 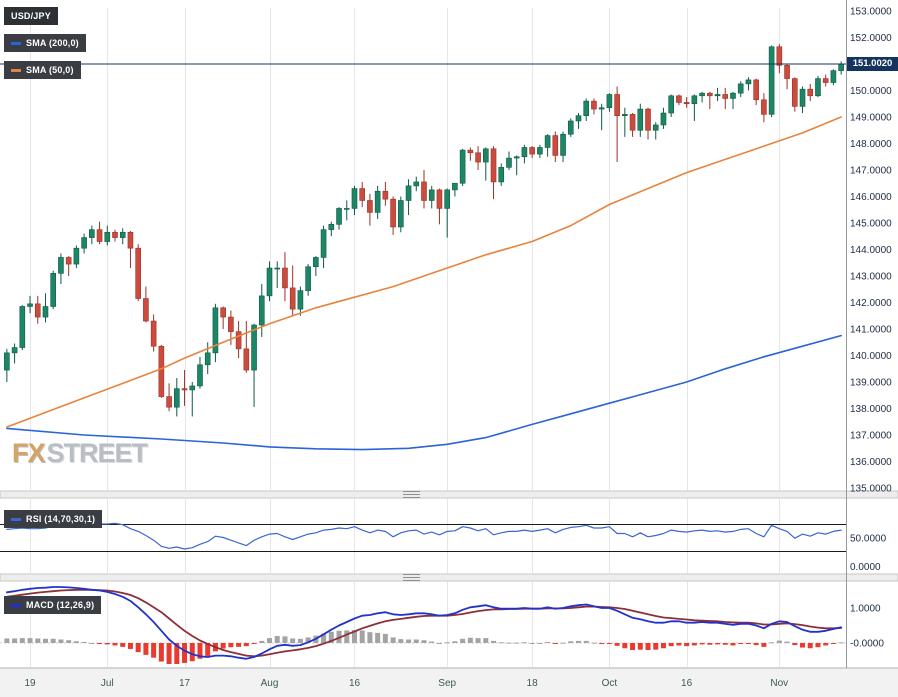 I want to click on svg-text: Oct, so click(x=610, y=683).